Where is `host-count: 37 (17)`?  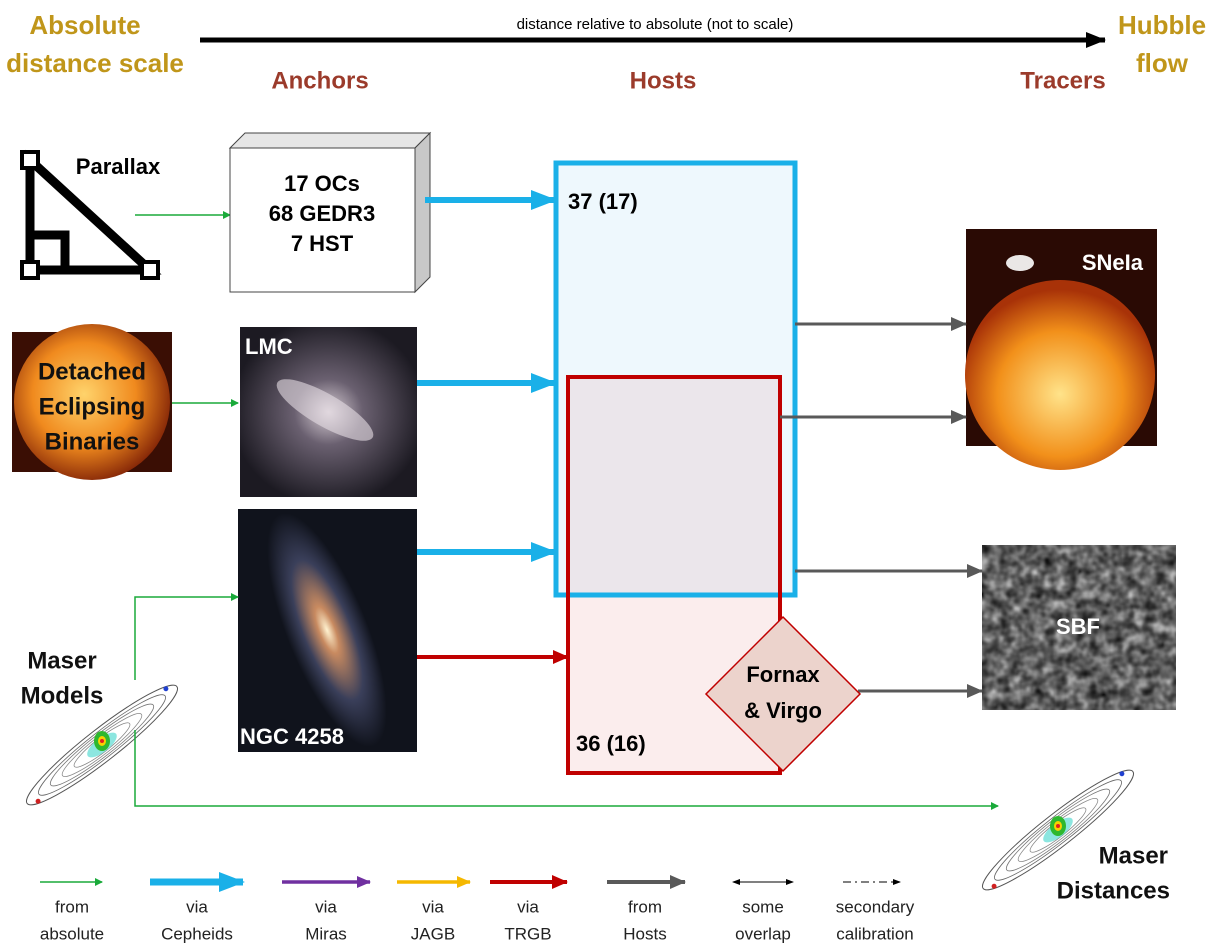 host-count: 37 (17) is located at coordinates (603, 201).